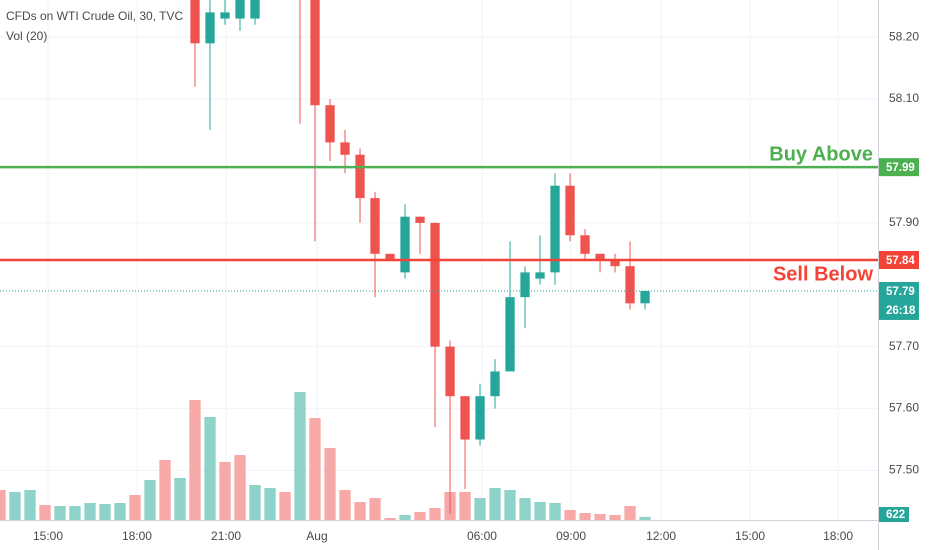  What do you see at coordinates (821, 154) in the screenshot?
I see `level-annotation: Buy Above` at bounding box center [821, 154].